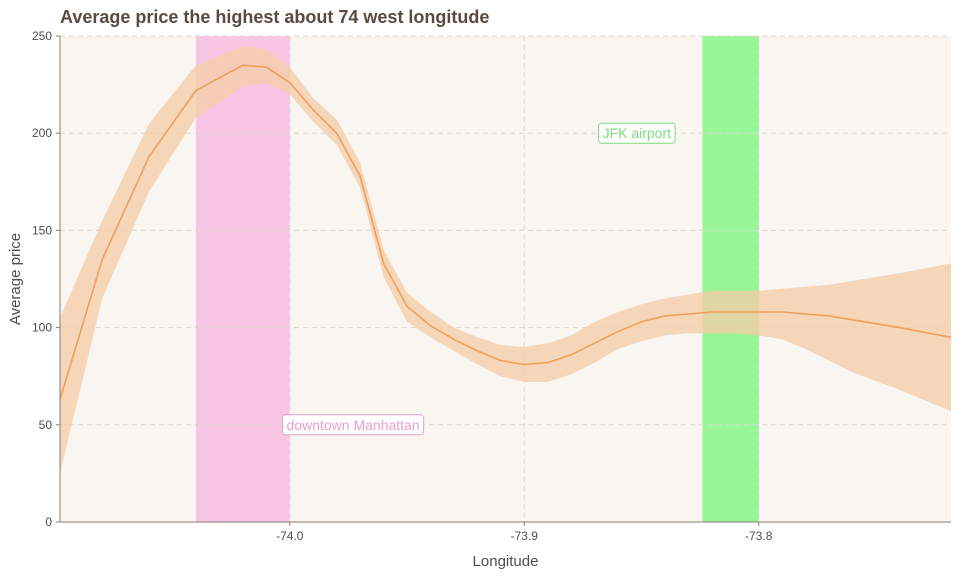  I want to click on y-tick-label: 50, so click(46, 425).